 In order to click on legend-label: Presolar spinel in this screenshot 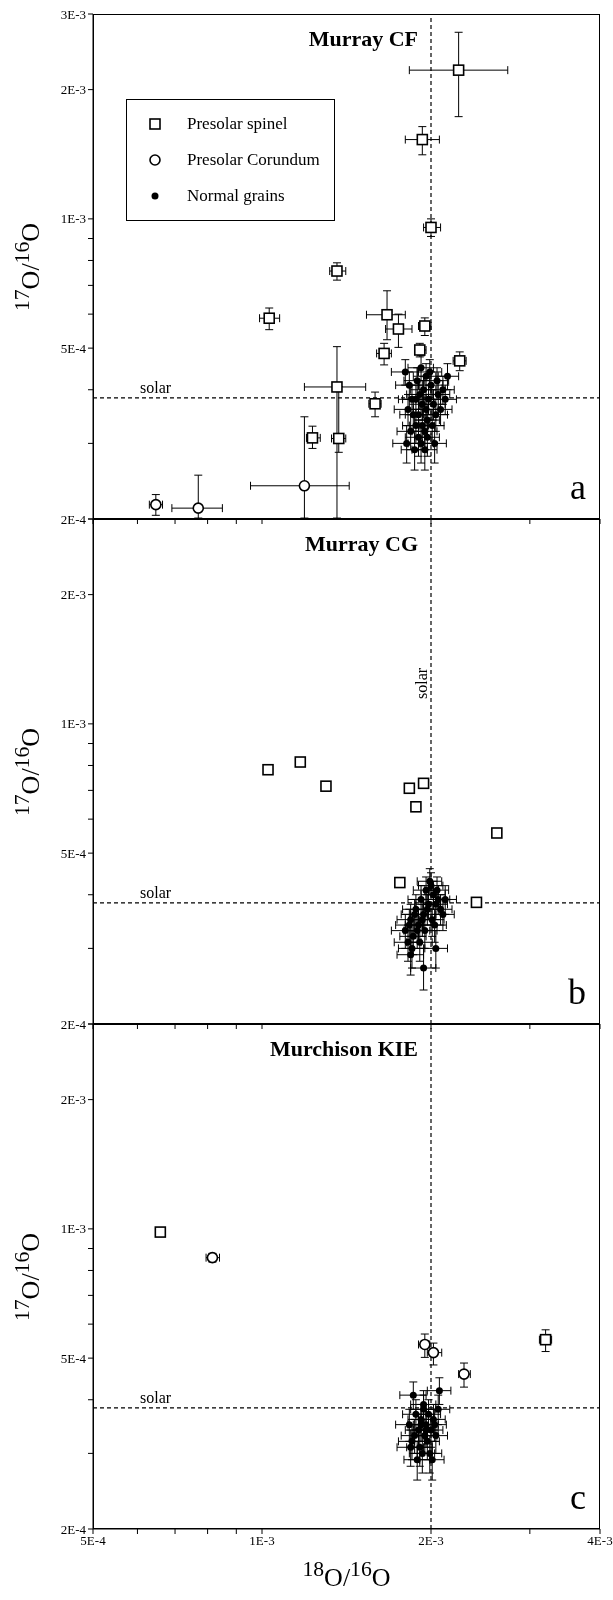, I will do `click(237, 124)`.